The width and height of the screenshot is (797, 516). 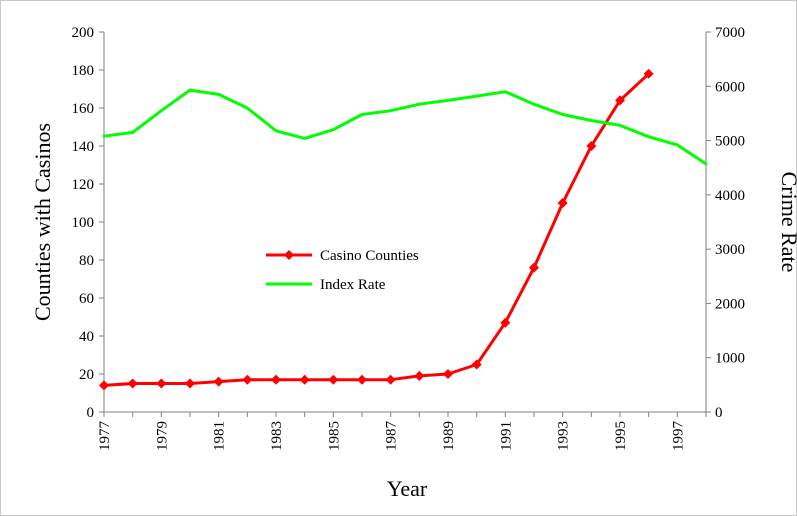 I want to click on y2-tick-label: 1000, so click(x=730, y=359).